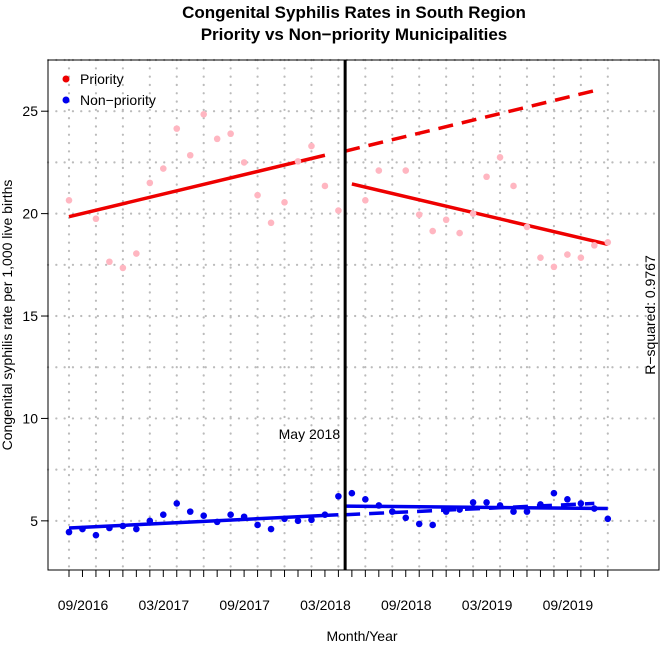 The image size is (666, 647). Describe the element at coordinates (650, 315) in the screenshot. I see `r-squared-label: R−squared: 0.9767` at that location.